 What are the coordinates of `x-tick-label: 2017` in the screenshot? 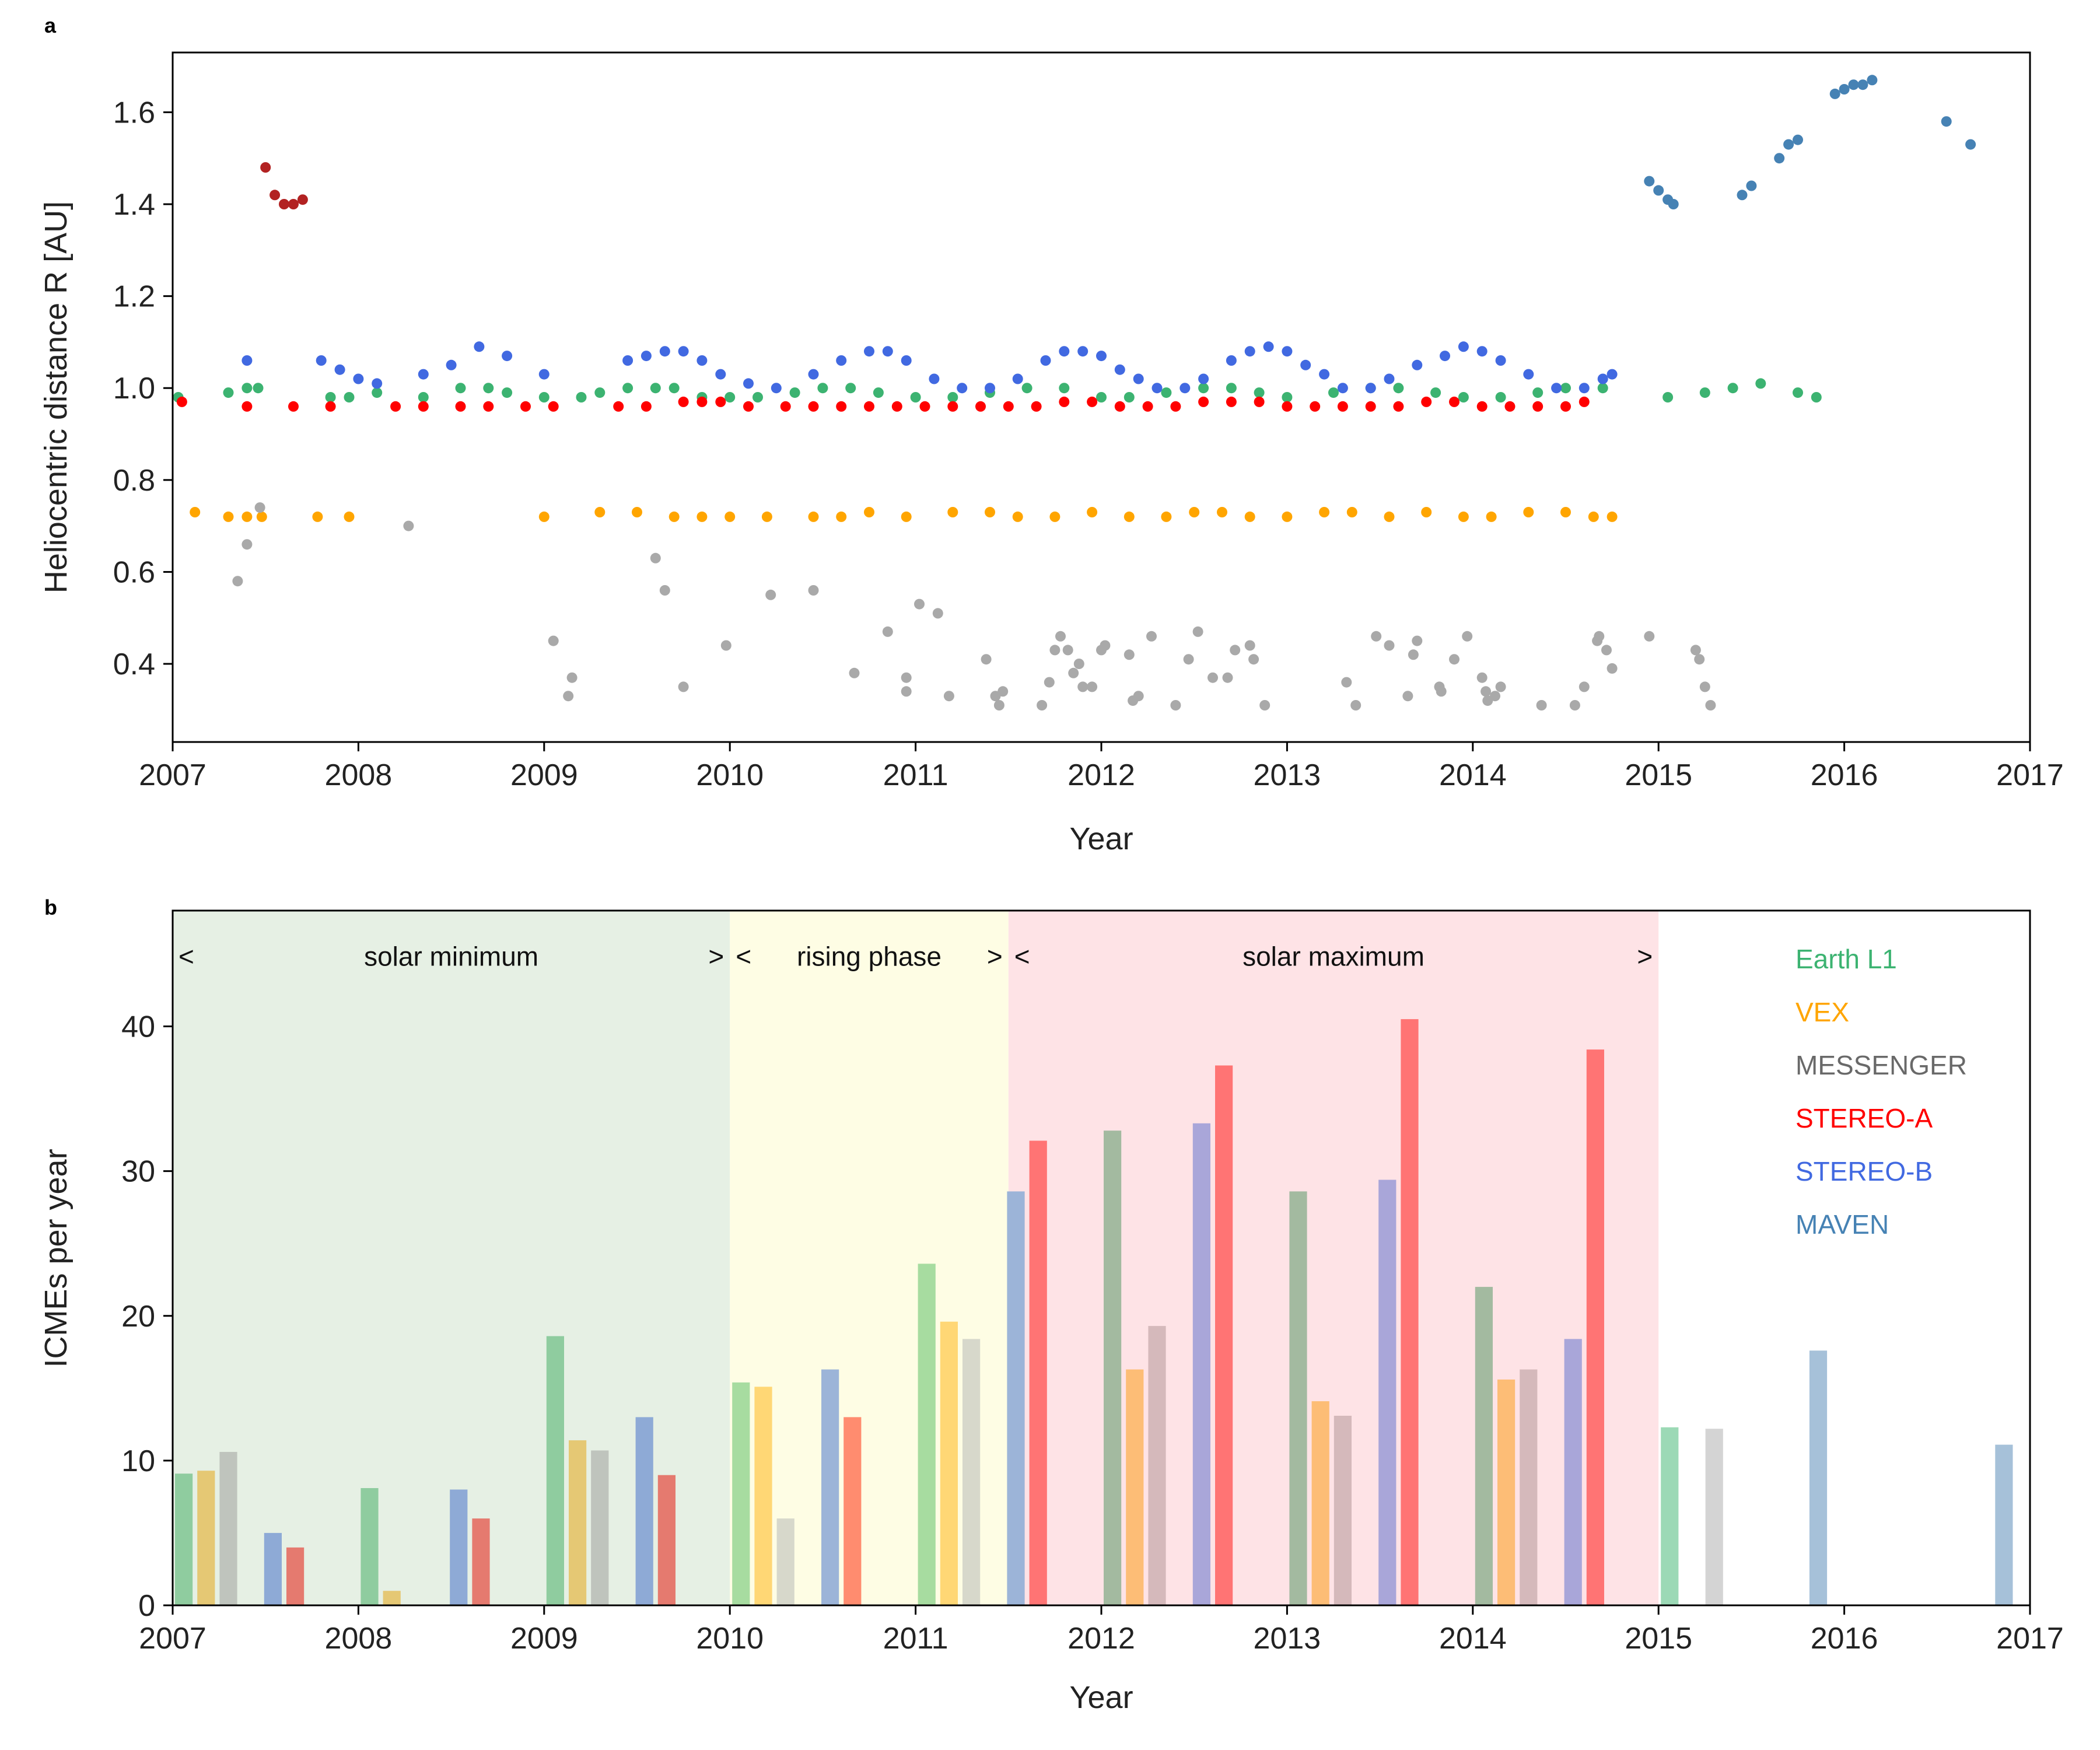 It's located at (2030, 775).